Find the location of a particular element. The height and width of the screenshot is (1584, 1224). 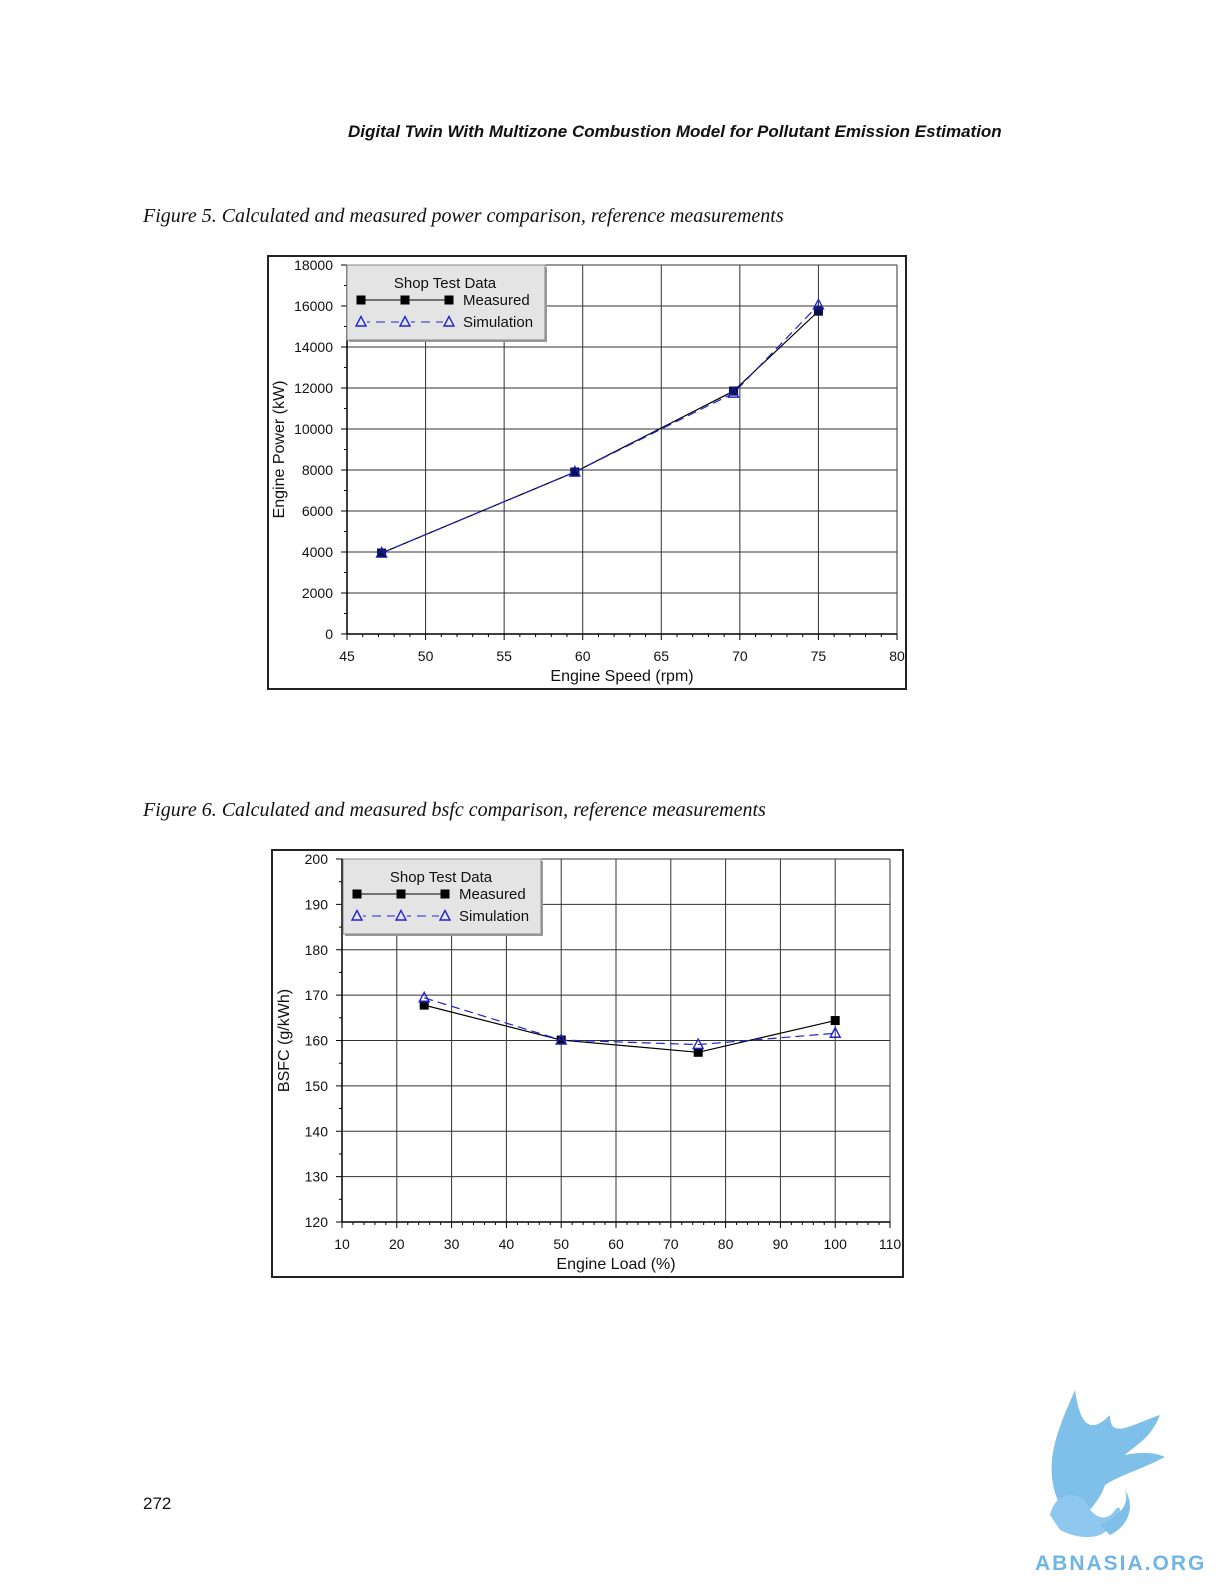

page-number: 272 is located at coordinates (157, 1503).